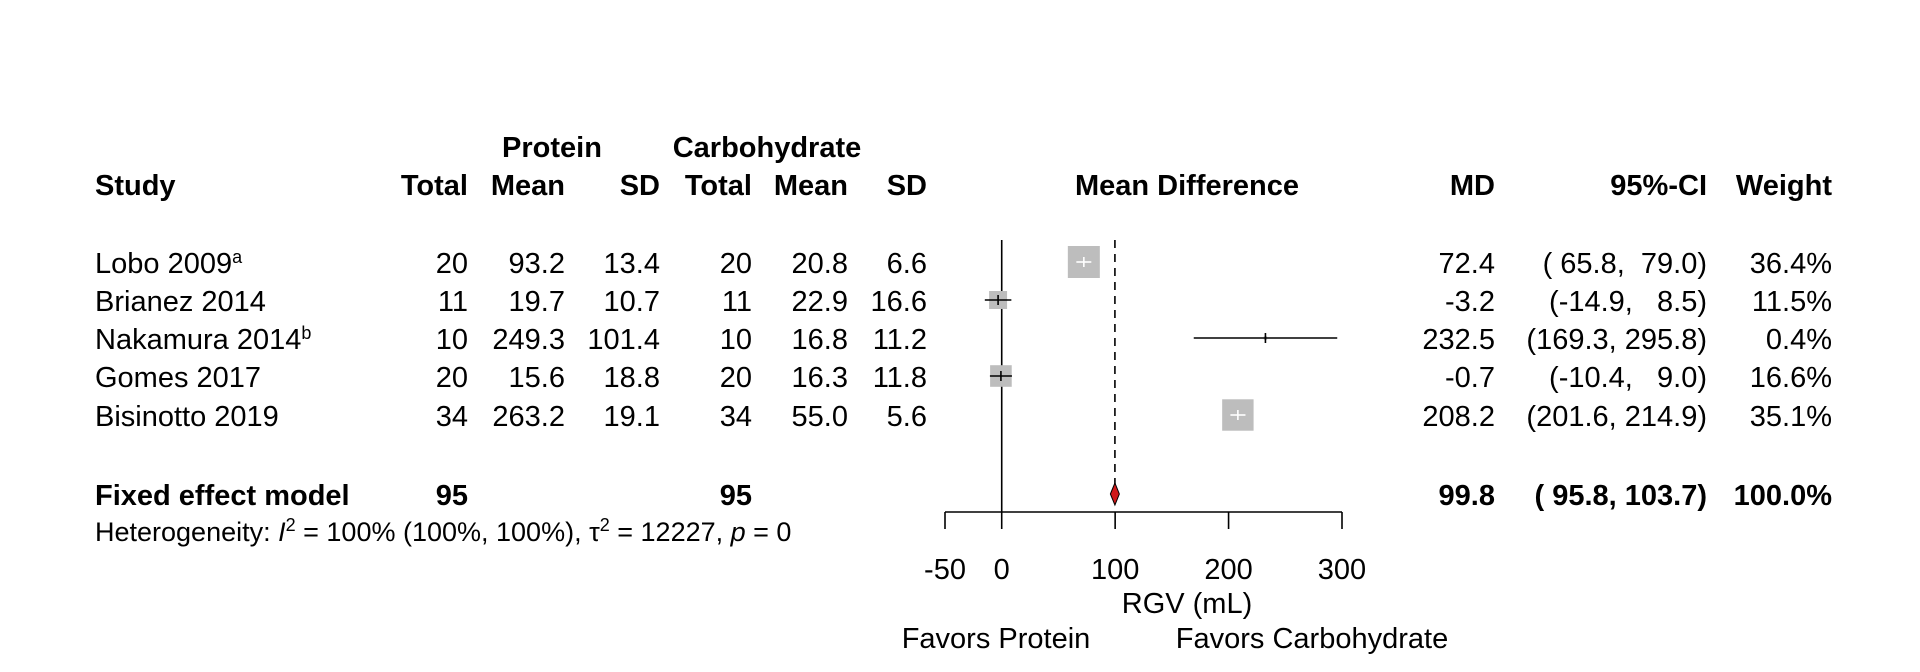  What do you see at coordinates (1784, 186) in the screenshot?
I see `col-header-weight: Weight` at bounding box center [1784, 186].